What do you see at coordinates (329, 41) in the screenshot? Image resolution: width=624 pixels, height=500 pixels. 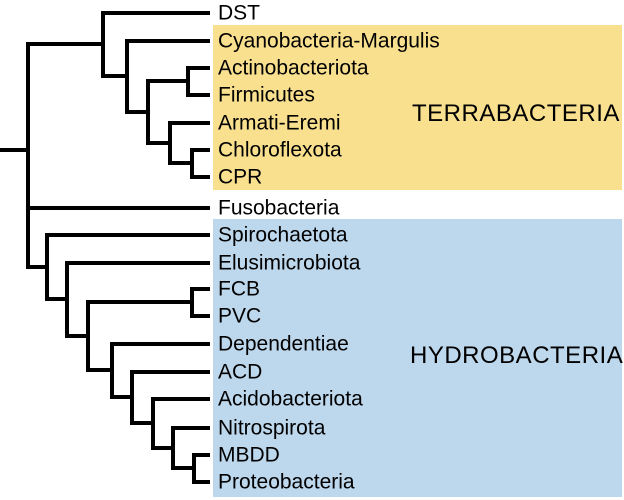 I see `taxon-label-cyanobacteria: Cyanobacteria-Margulis` at bounding box center [329, 41].